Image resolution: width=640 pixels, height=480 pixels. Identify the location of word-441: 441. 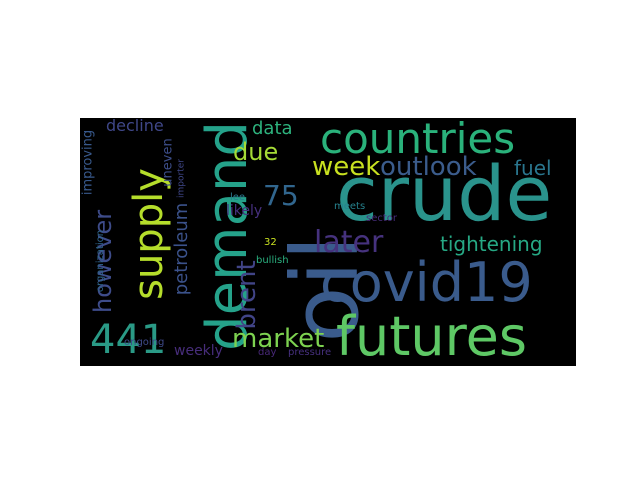
(128, 340).